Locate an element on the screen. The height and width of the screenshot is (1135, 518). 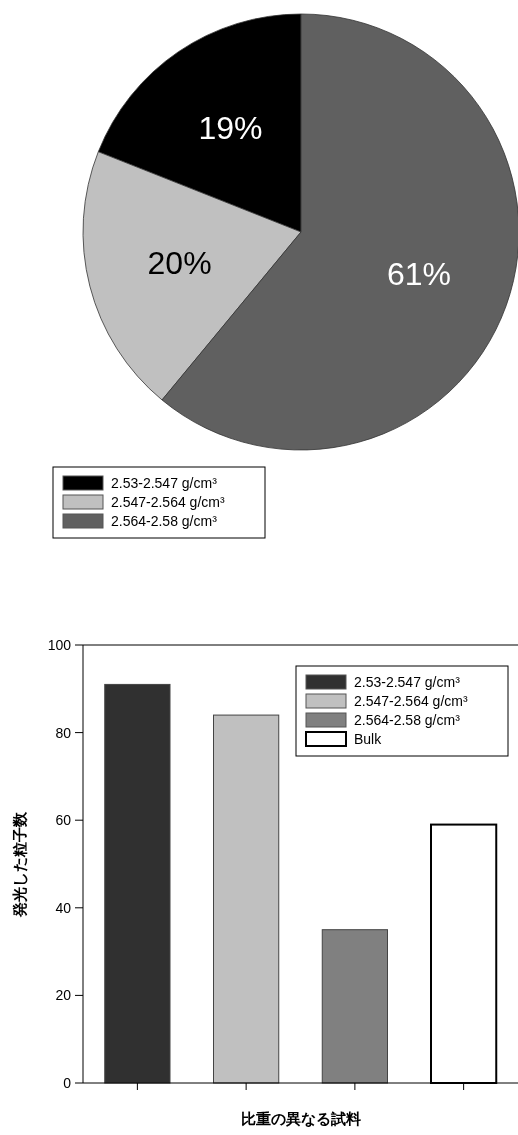
data-label: 20% is located at coordinates (179, 263).